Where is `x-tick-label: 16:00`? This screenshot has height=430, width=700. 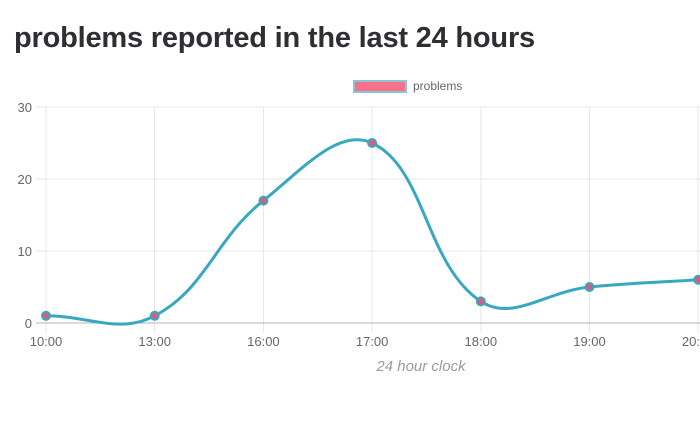 x-tick-label: 16:00 is located at coordinates (263, 341).